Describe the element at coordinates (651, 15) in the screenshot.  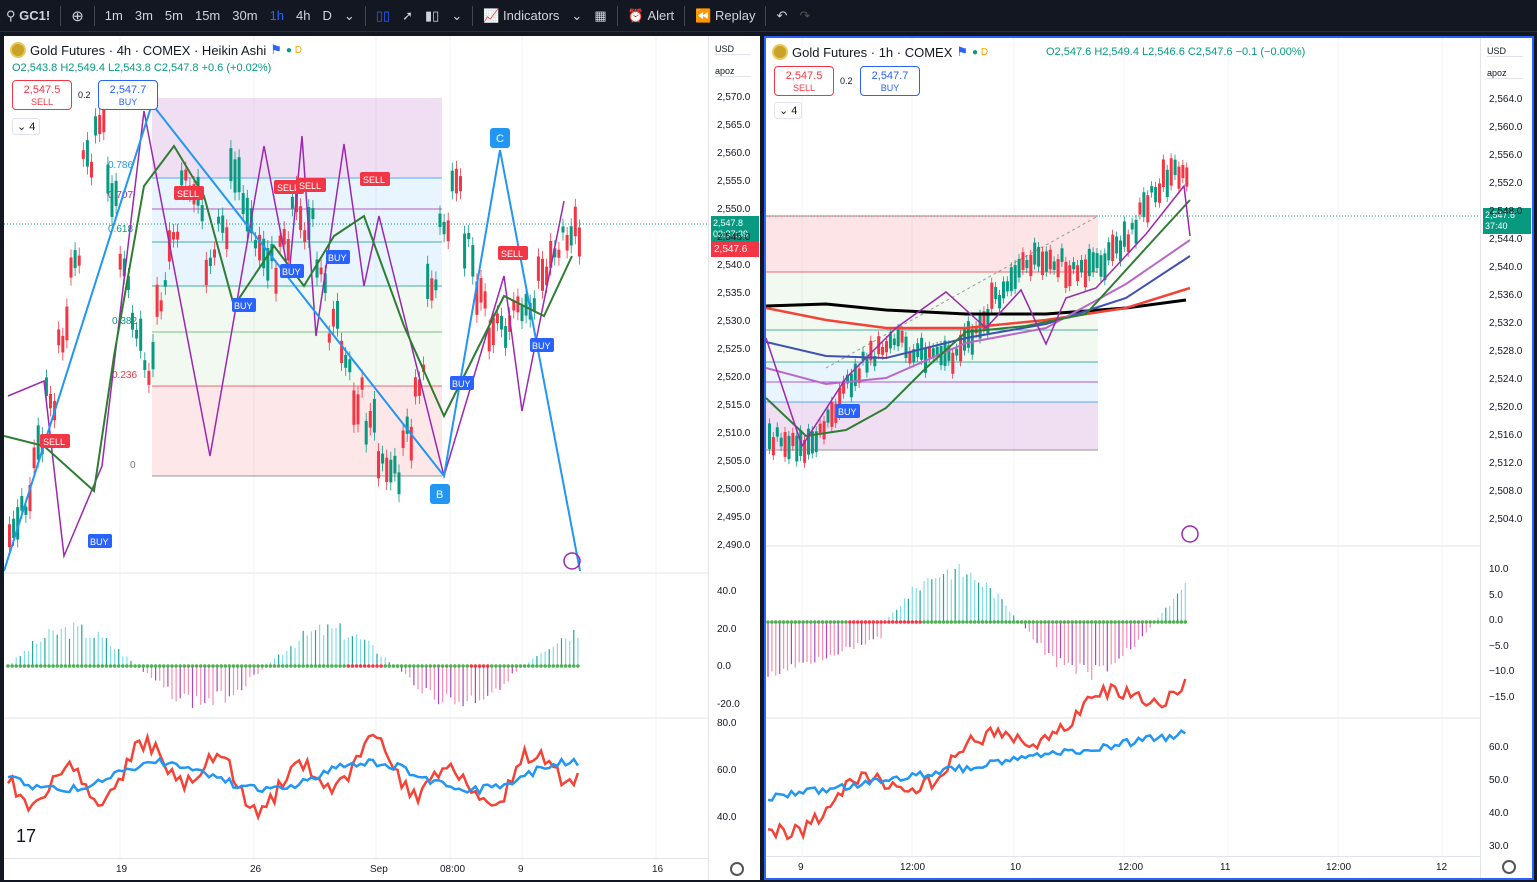
I see `alert-button: ⏰ Alert` at that location.